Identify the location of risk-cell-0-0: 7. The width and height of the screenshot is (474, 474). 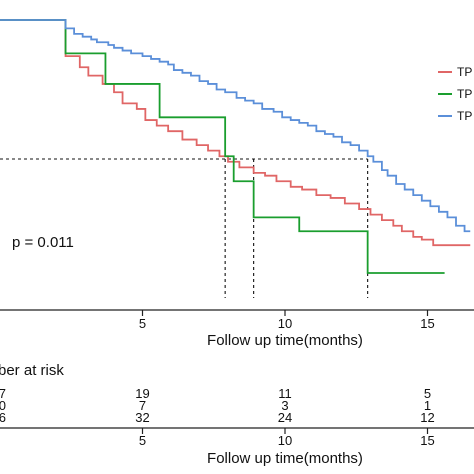
(3, 393).